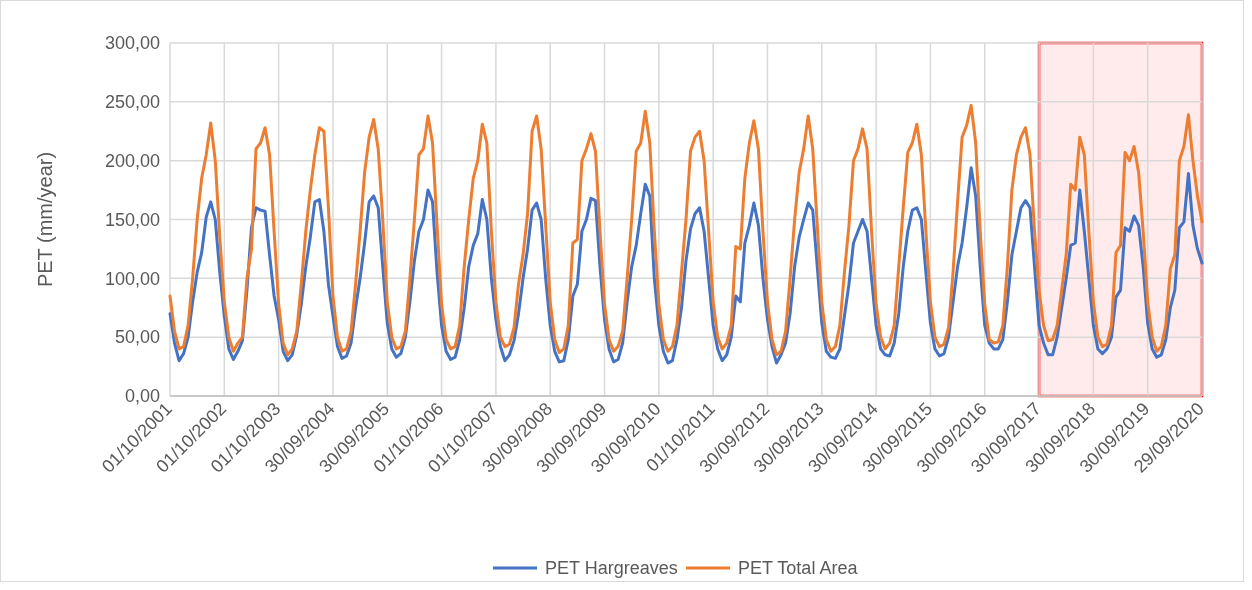 Image resolution: width=1252 pixels, height=590 pixels. I want to click on legend-label: PET Total Area, so click(798, 568).